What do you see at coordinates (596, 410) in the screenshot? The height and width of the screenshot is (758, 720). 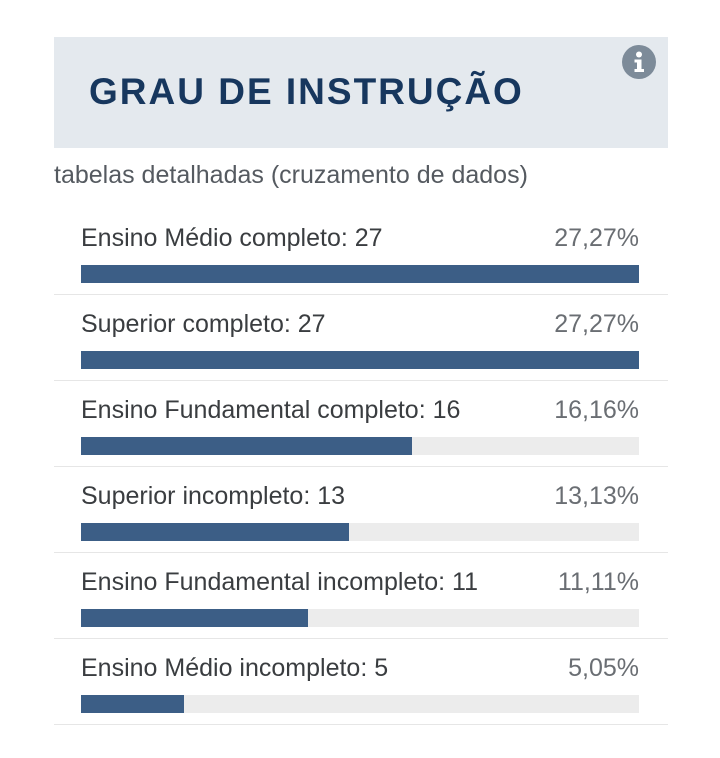 I see `row-percent: 16,16%` at bounding box center [596, 410].